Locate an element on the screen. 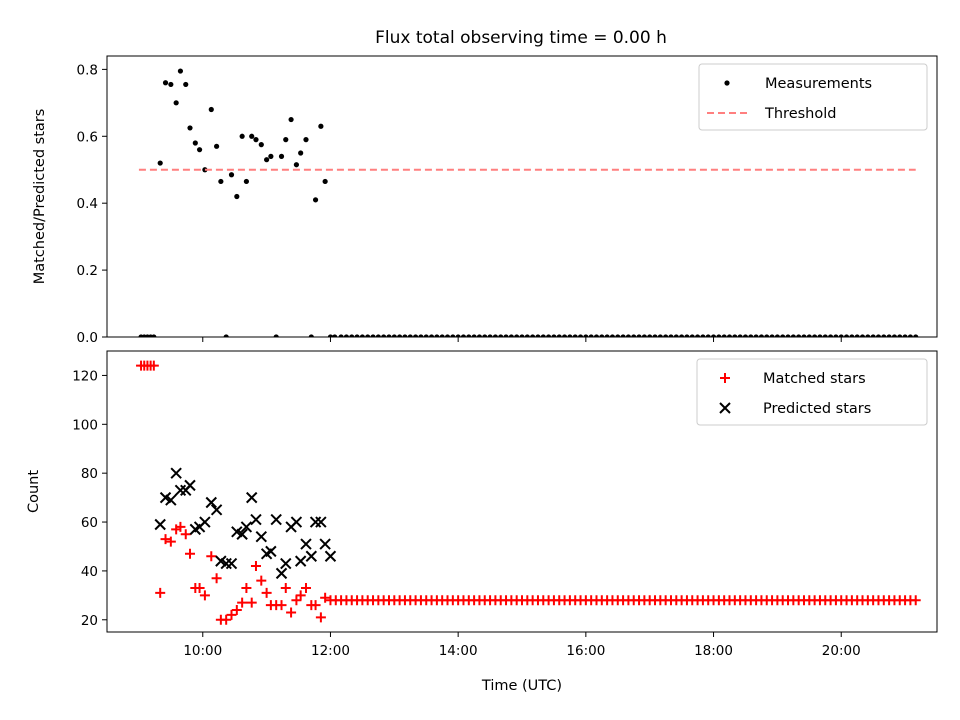 The width and height of the screenshot is (960, 720). series-matched-stars is located at coordinates (236, 492).